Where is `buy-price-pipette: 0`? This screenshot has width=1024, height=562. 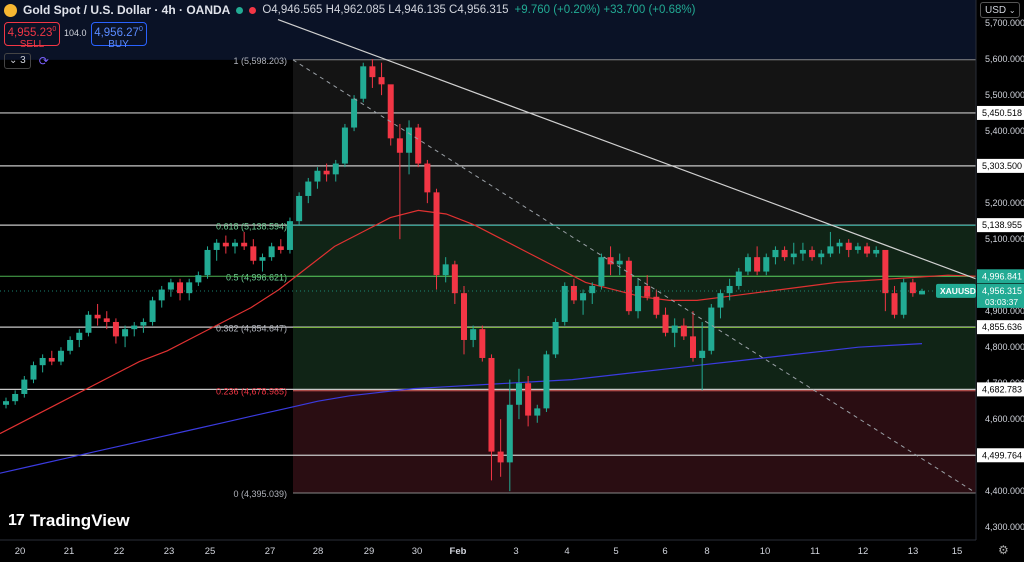 buy-price-pipette: 0 is located at coordinates (140, 29).